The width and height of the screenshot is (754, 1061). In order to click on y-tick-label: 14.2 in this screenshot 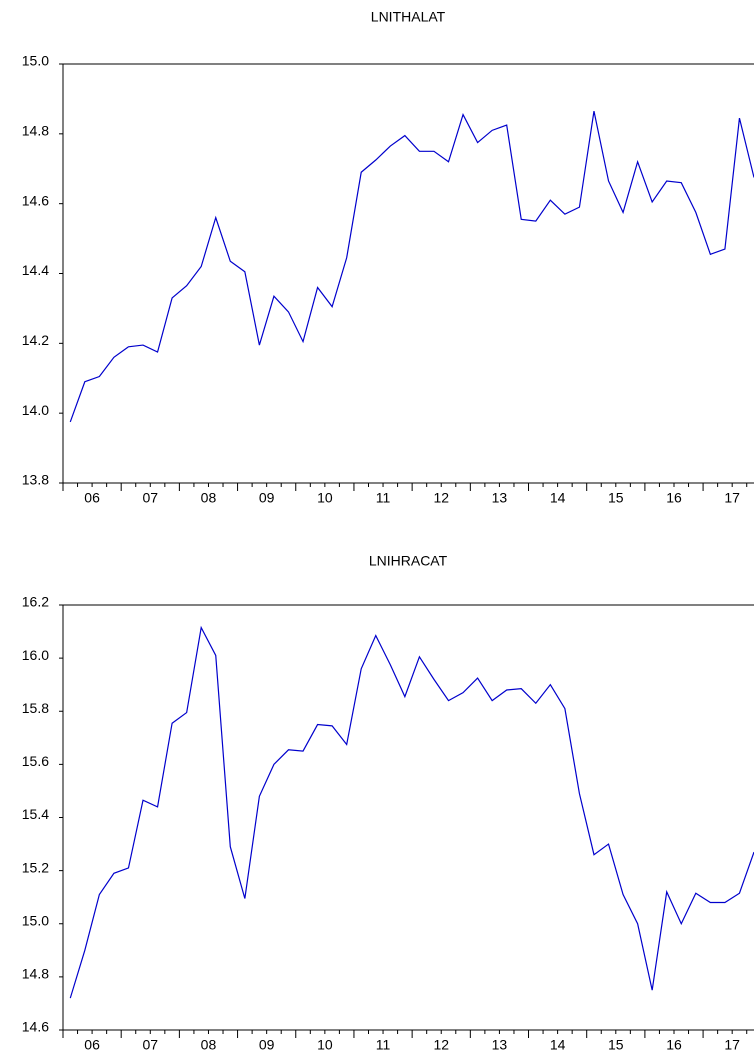, I will do `click(35, 340)`.